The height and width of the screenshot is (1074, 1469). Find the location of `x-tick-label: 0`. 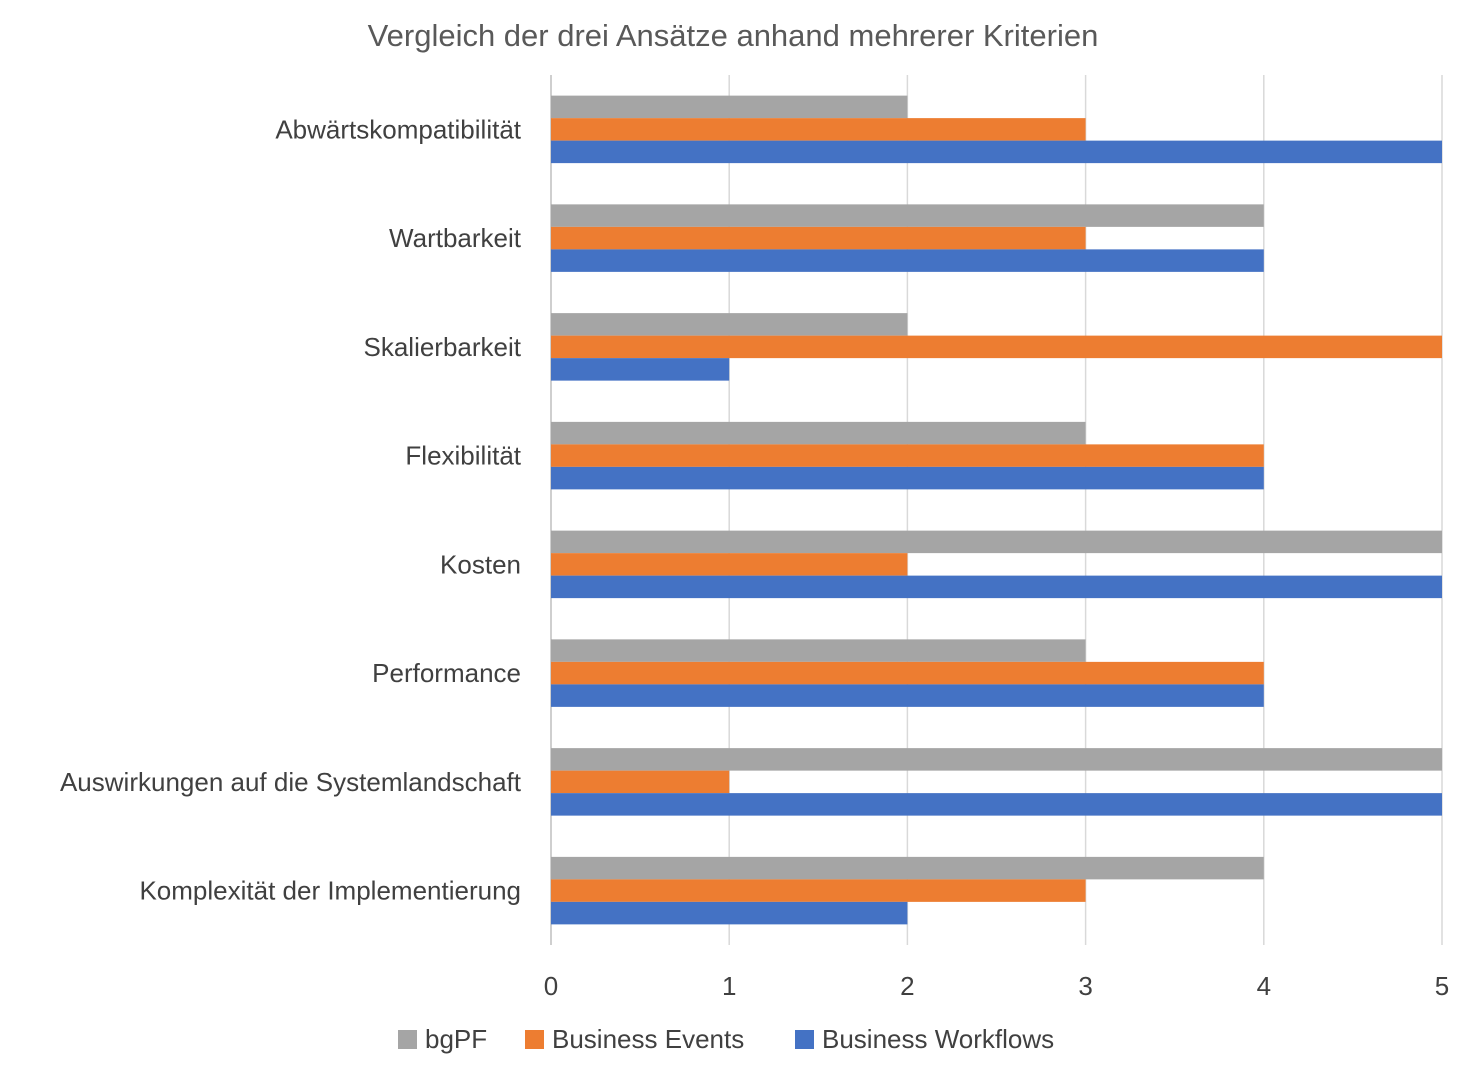

x-tick-label: 0 is located at coordinates (551, 986).